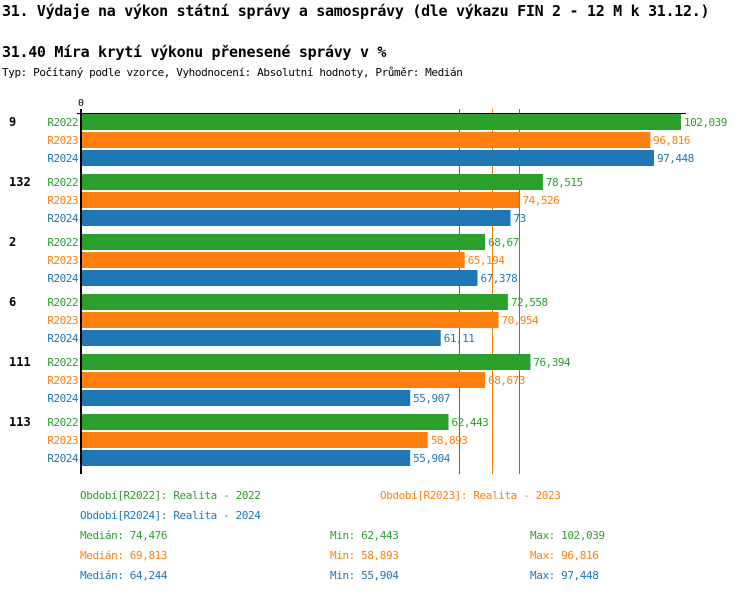  Describe the element at coordinates (255, 440) in the screenshot. I see `bar-113-r2023` at that location.